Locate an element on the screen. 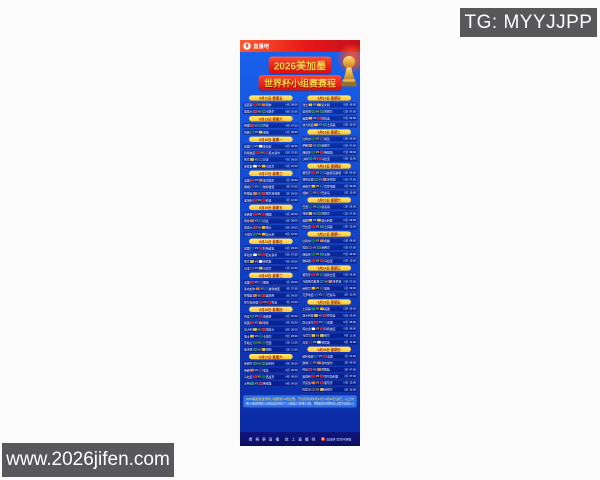 The width and height of the screenshot is (600, 480). match-row: 法国 VS 塞内加尔 I组 06:00 is located at coordinates (270, 180).